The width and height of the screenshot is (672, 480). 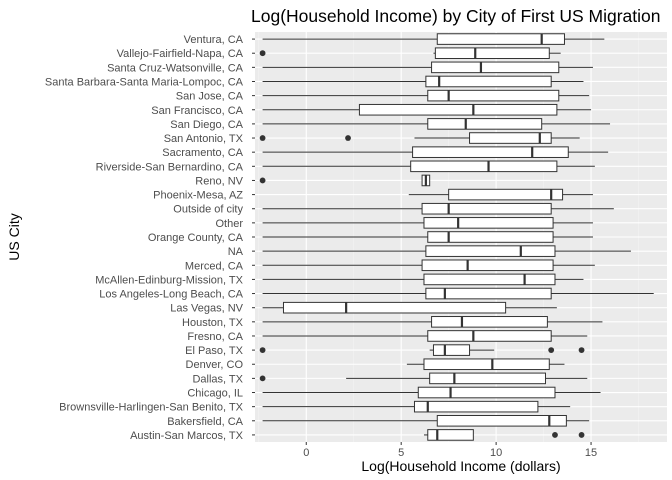 I want to click on y-tick-label: Orange County, CA, so click(x=196, y=238).